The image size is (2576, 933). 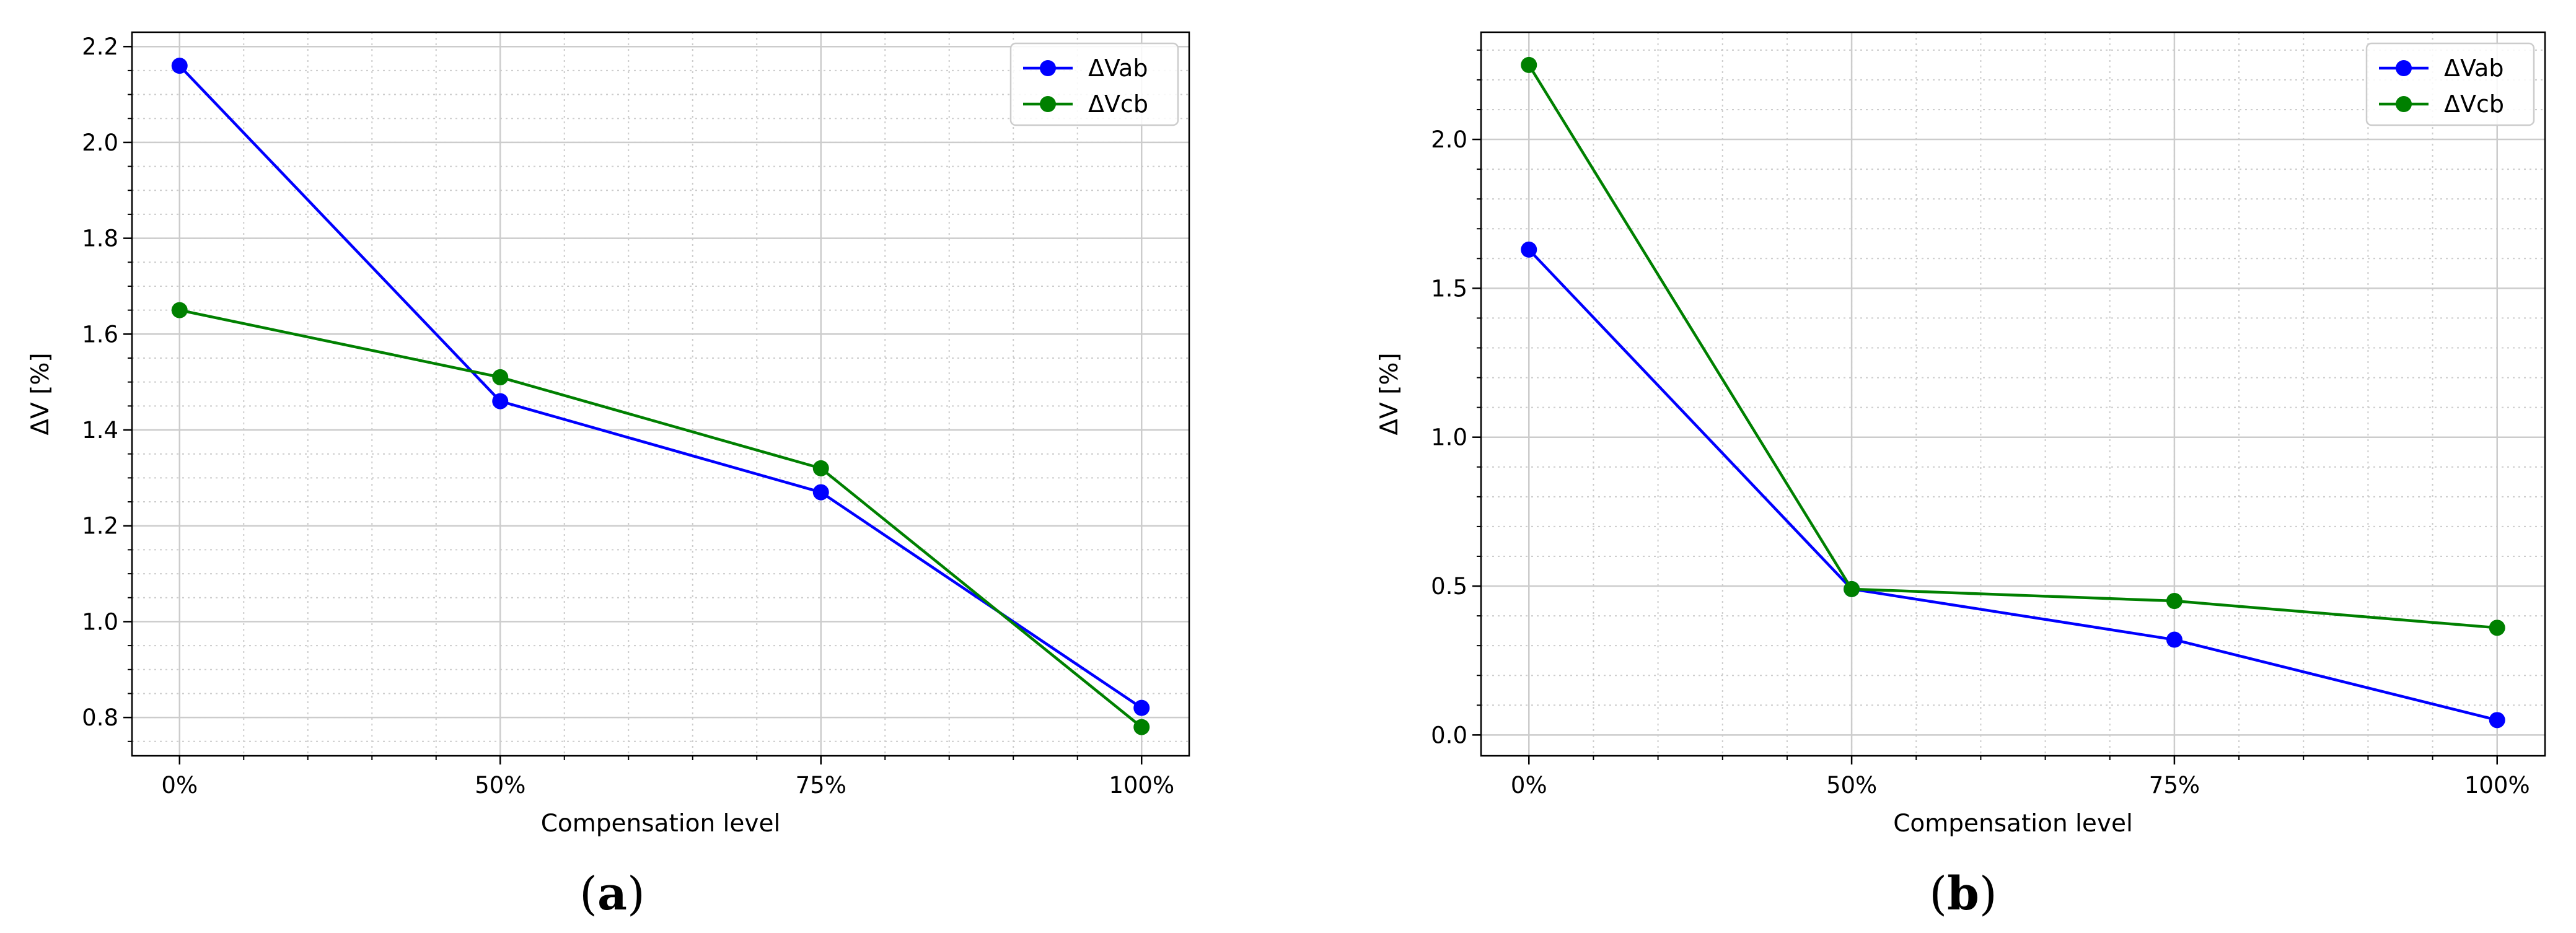 I want to click on y-tick-label: 1.6, so click(x=100, y=334).